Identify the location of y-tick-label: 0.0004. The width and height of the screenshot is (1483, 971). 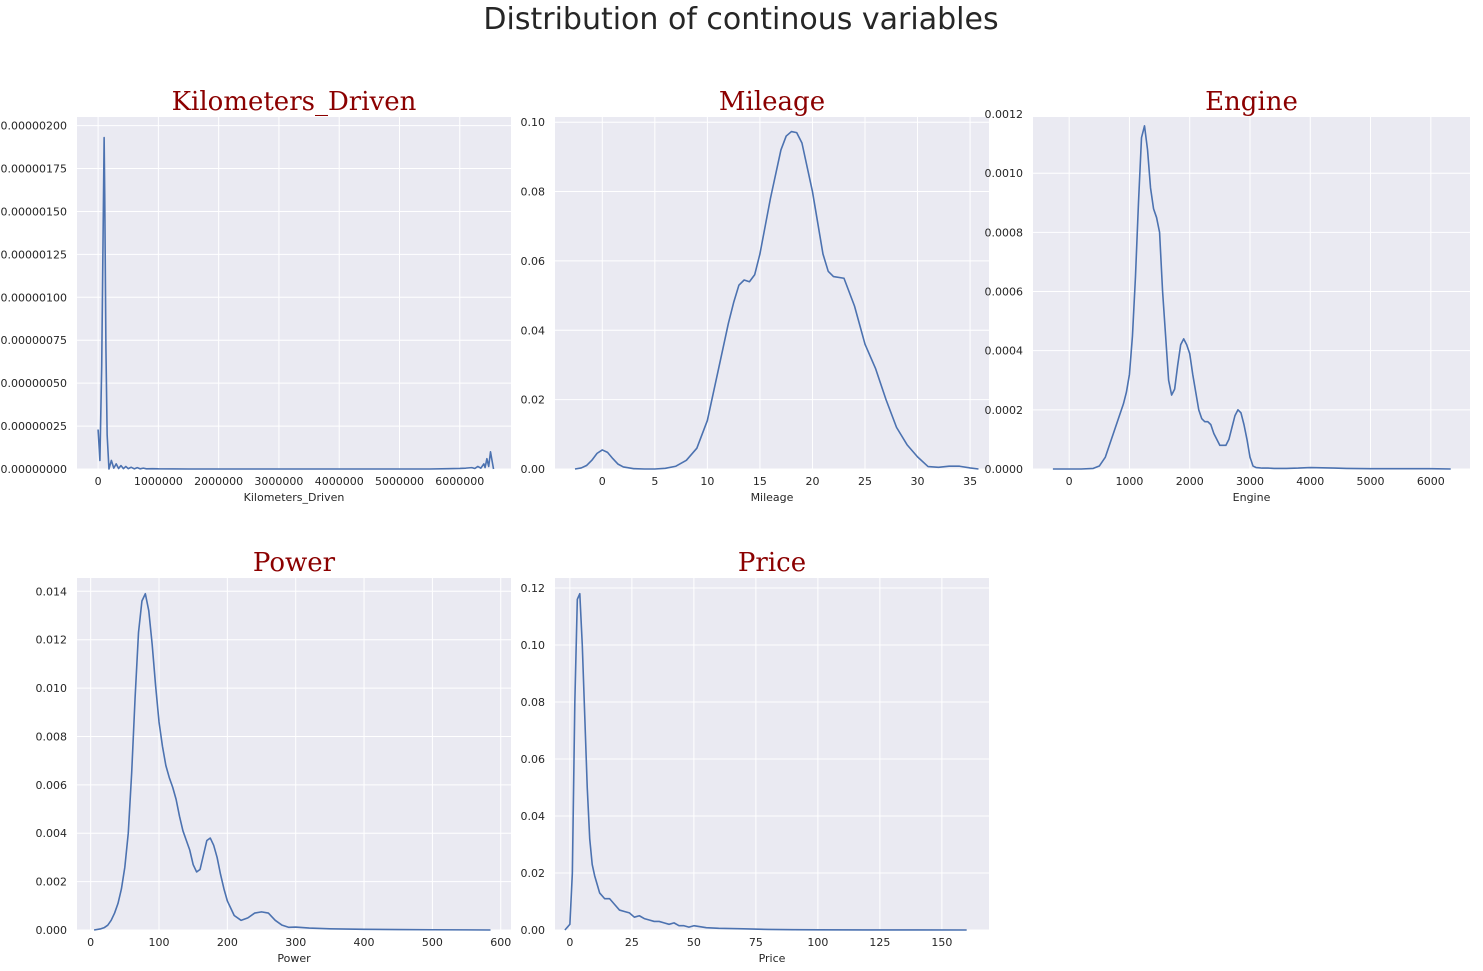
(1004, 351).